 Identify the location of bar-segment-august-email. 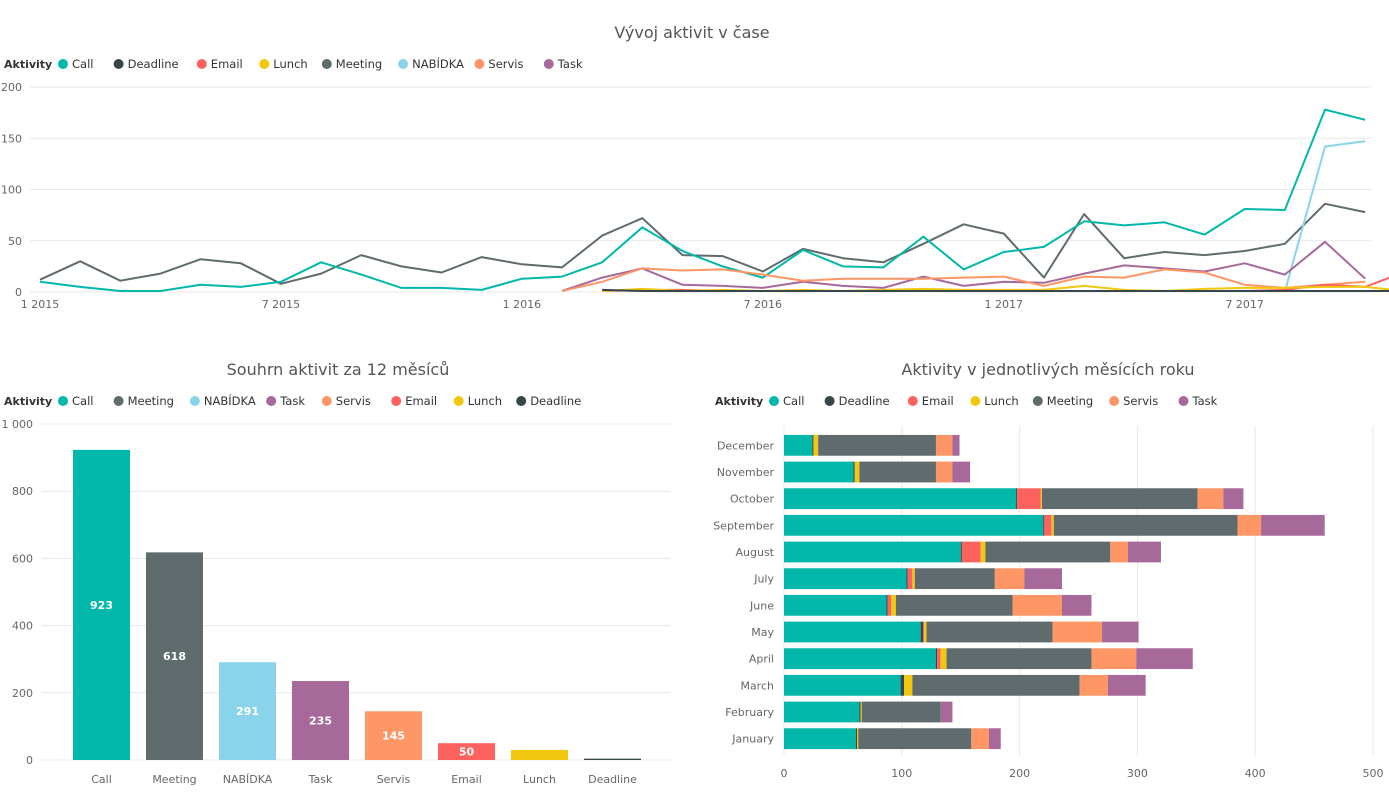
(971, 552).